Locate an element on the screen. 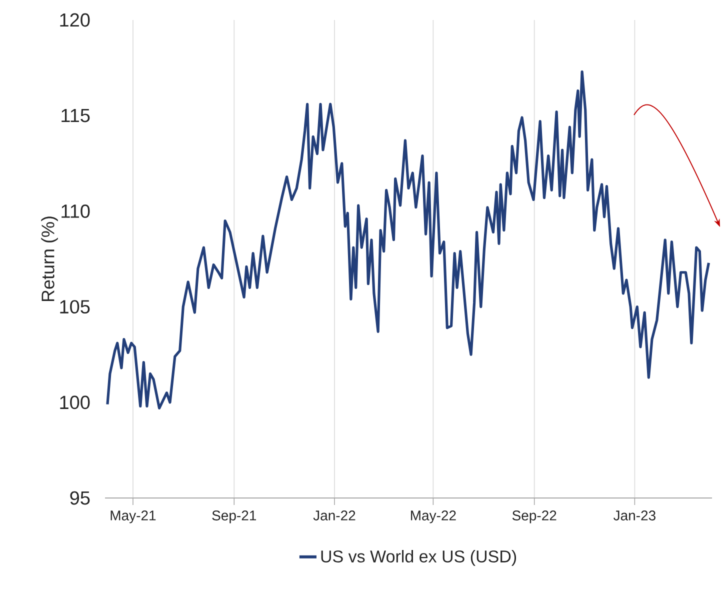 This screenshot has height=591, width=722. y-tick-label: 100 is located at coordinates (75, 403).